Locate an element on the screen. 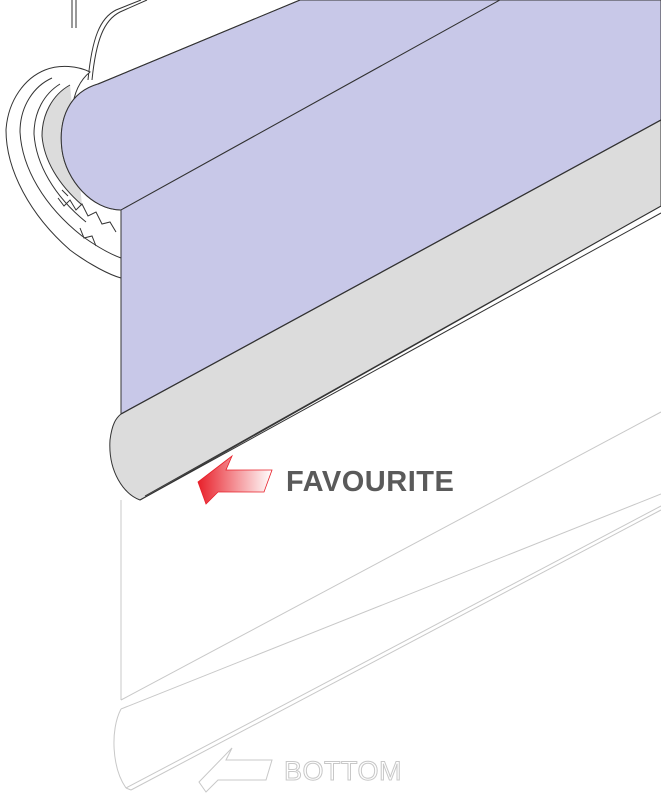 The image size is (661, 794). favourite-label: FAVOURITE is located at coordinates (370, 482).